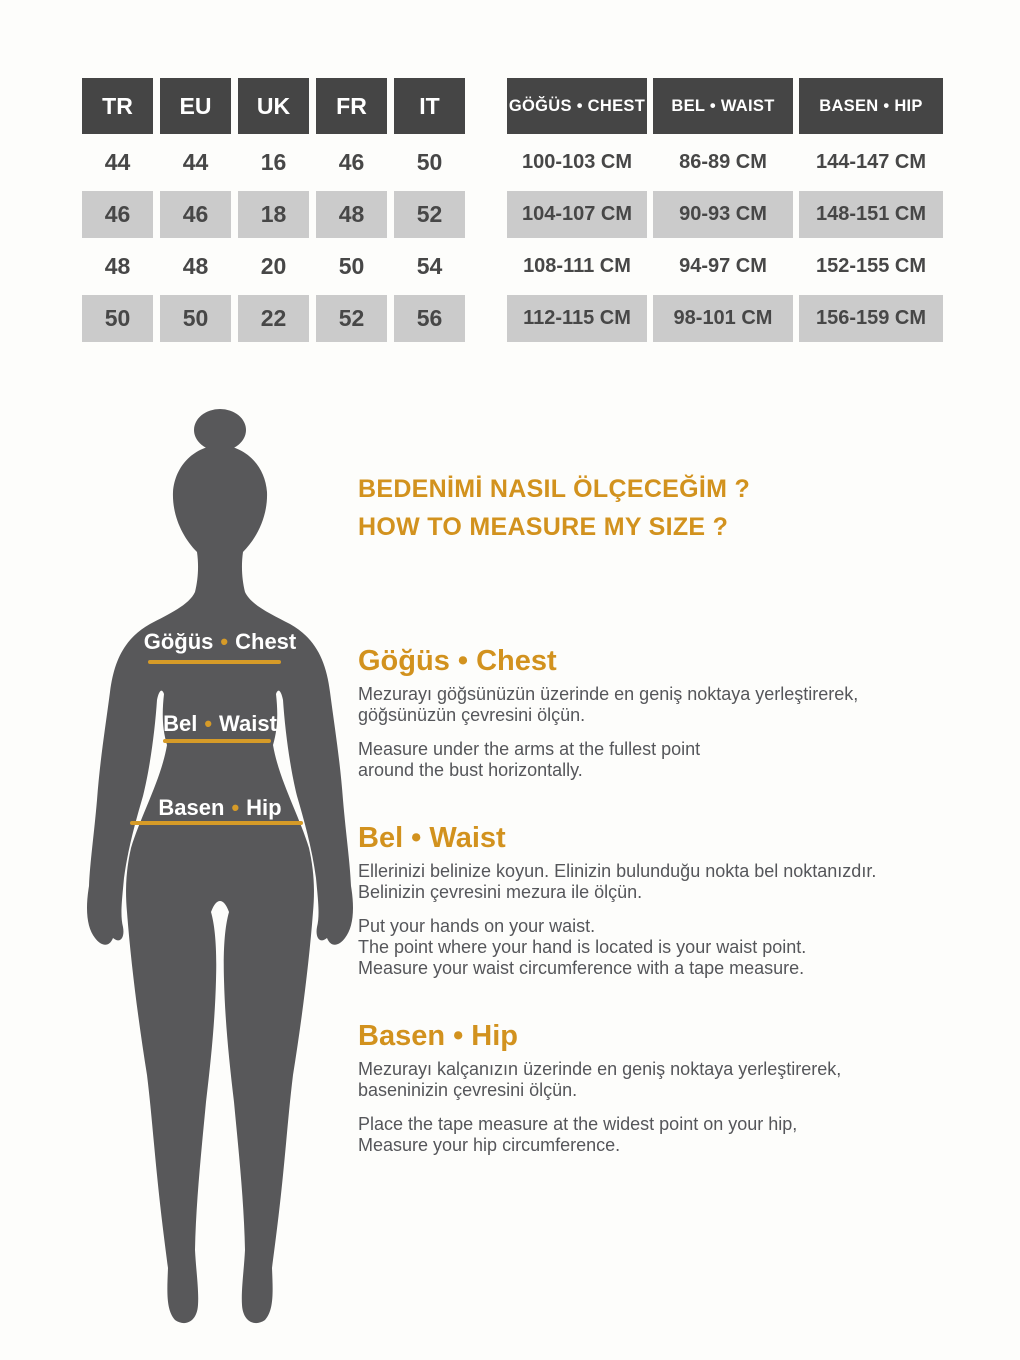 The width and height of the screenshot is (1020, 1360). Describe the element at coordinates (472, 715) in the screenshot. I see `instruction-line-tr: göğsünüzün çevresini ölçün.` at that location.